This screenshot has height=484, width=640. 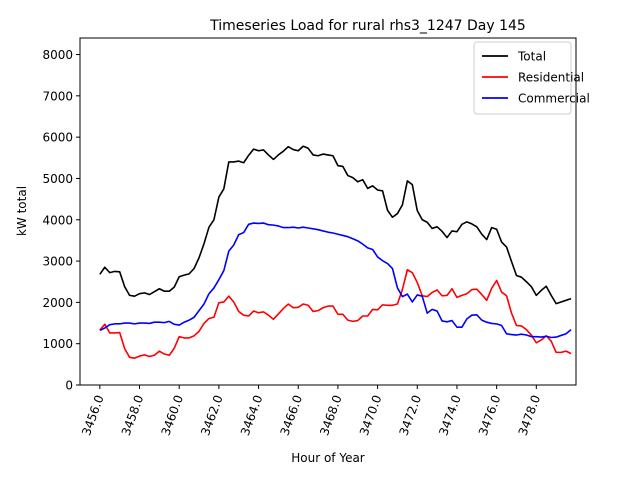 I want to click on legend-label-residential: Residential, so click(x=551, y=78).